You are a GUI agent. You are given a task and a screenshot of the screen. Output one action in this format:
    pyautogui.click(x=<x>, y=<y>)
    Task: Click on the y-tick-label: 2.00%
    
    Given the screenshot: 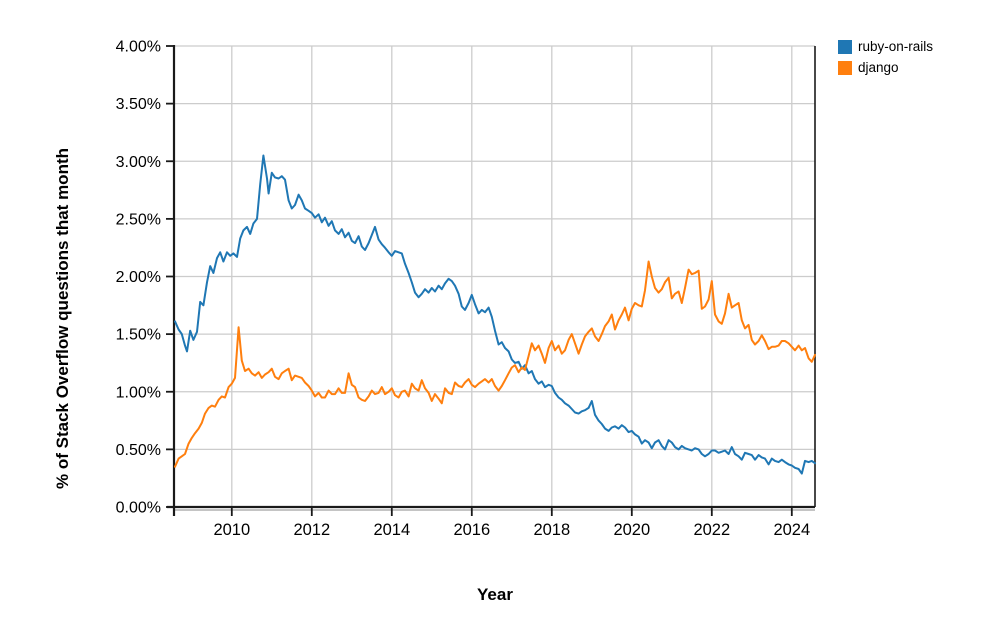 What is the action you would take?
    pyautogui.click(x=138, y=277)
    